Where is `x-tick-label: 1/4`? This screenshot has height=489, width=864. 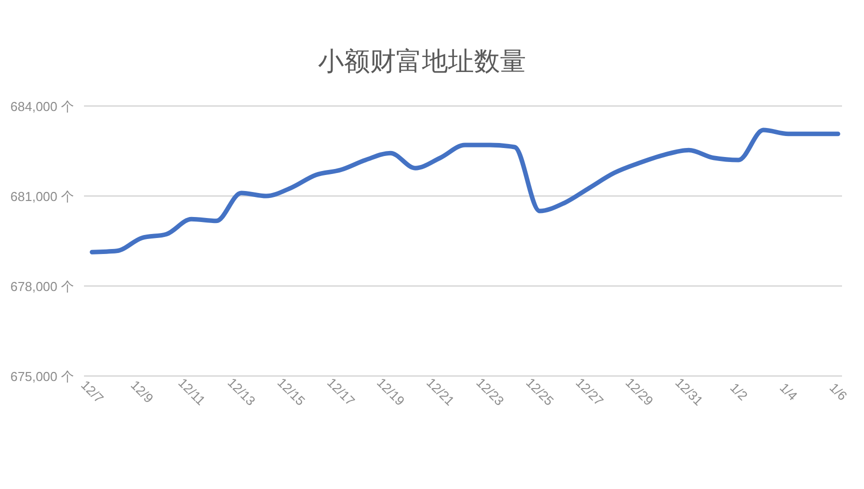 x-tick-label: 1/4 is located at coordinates (788, 392).